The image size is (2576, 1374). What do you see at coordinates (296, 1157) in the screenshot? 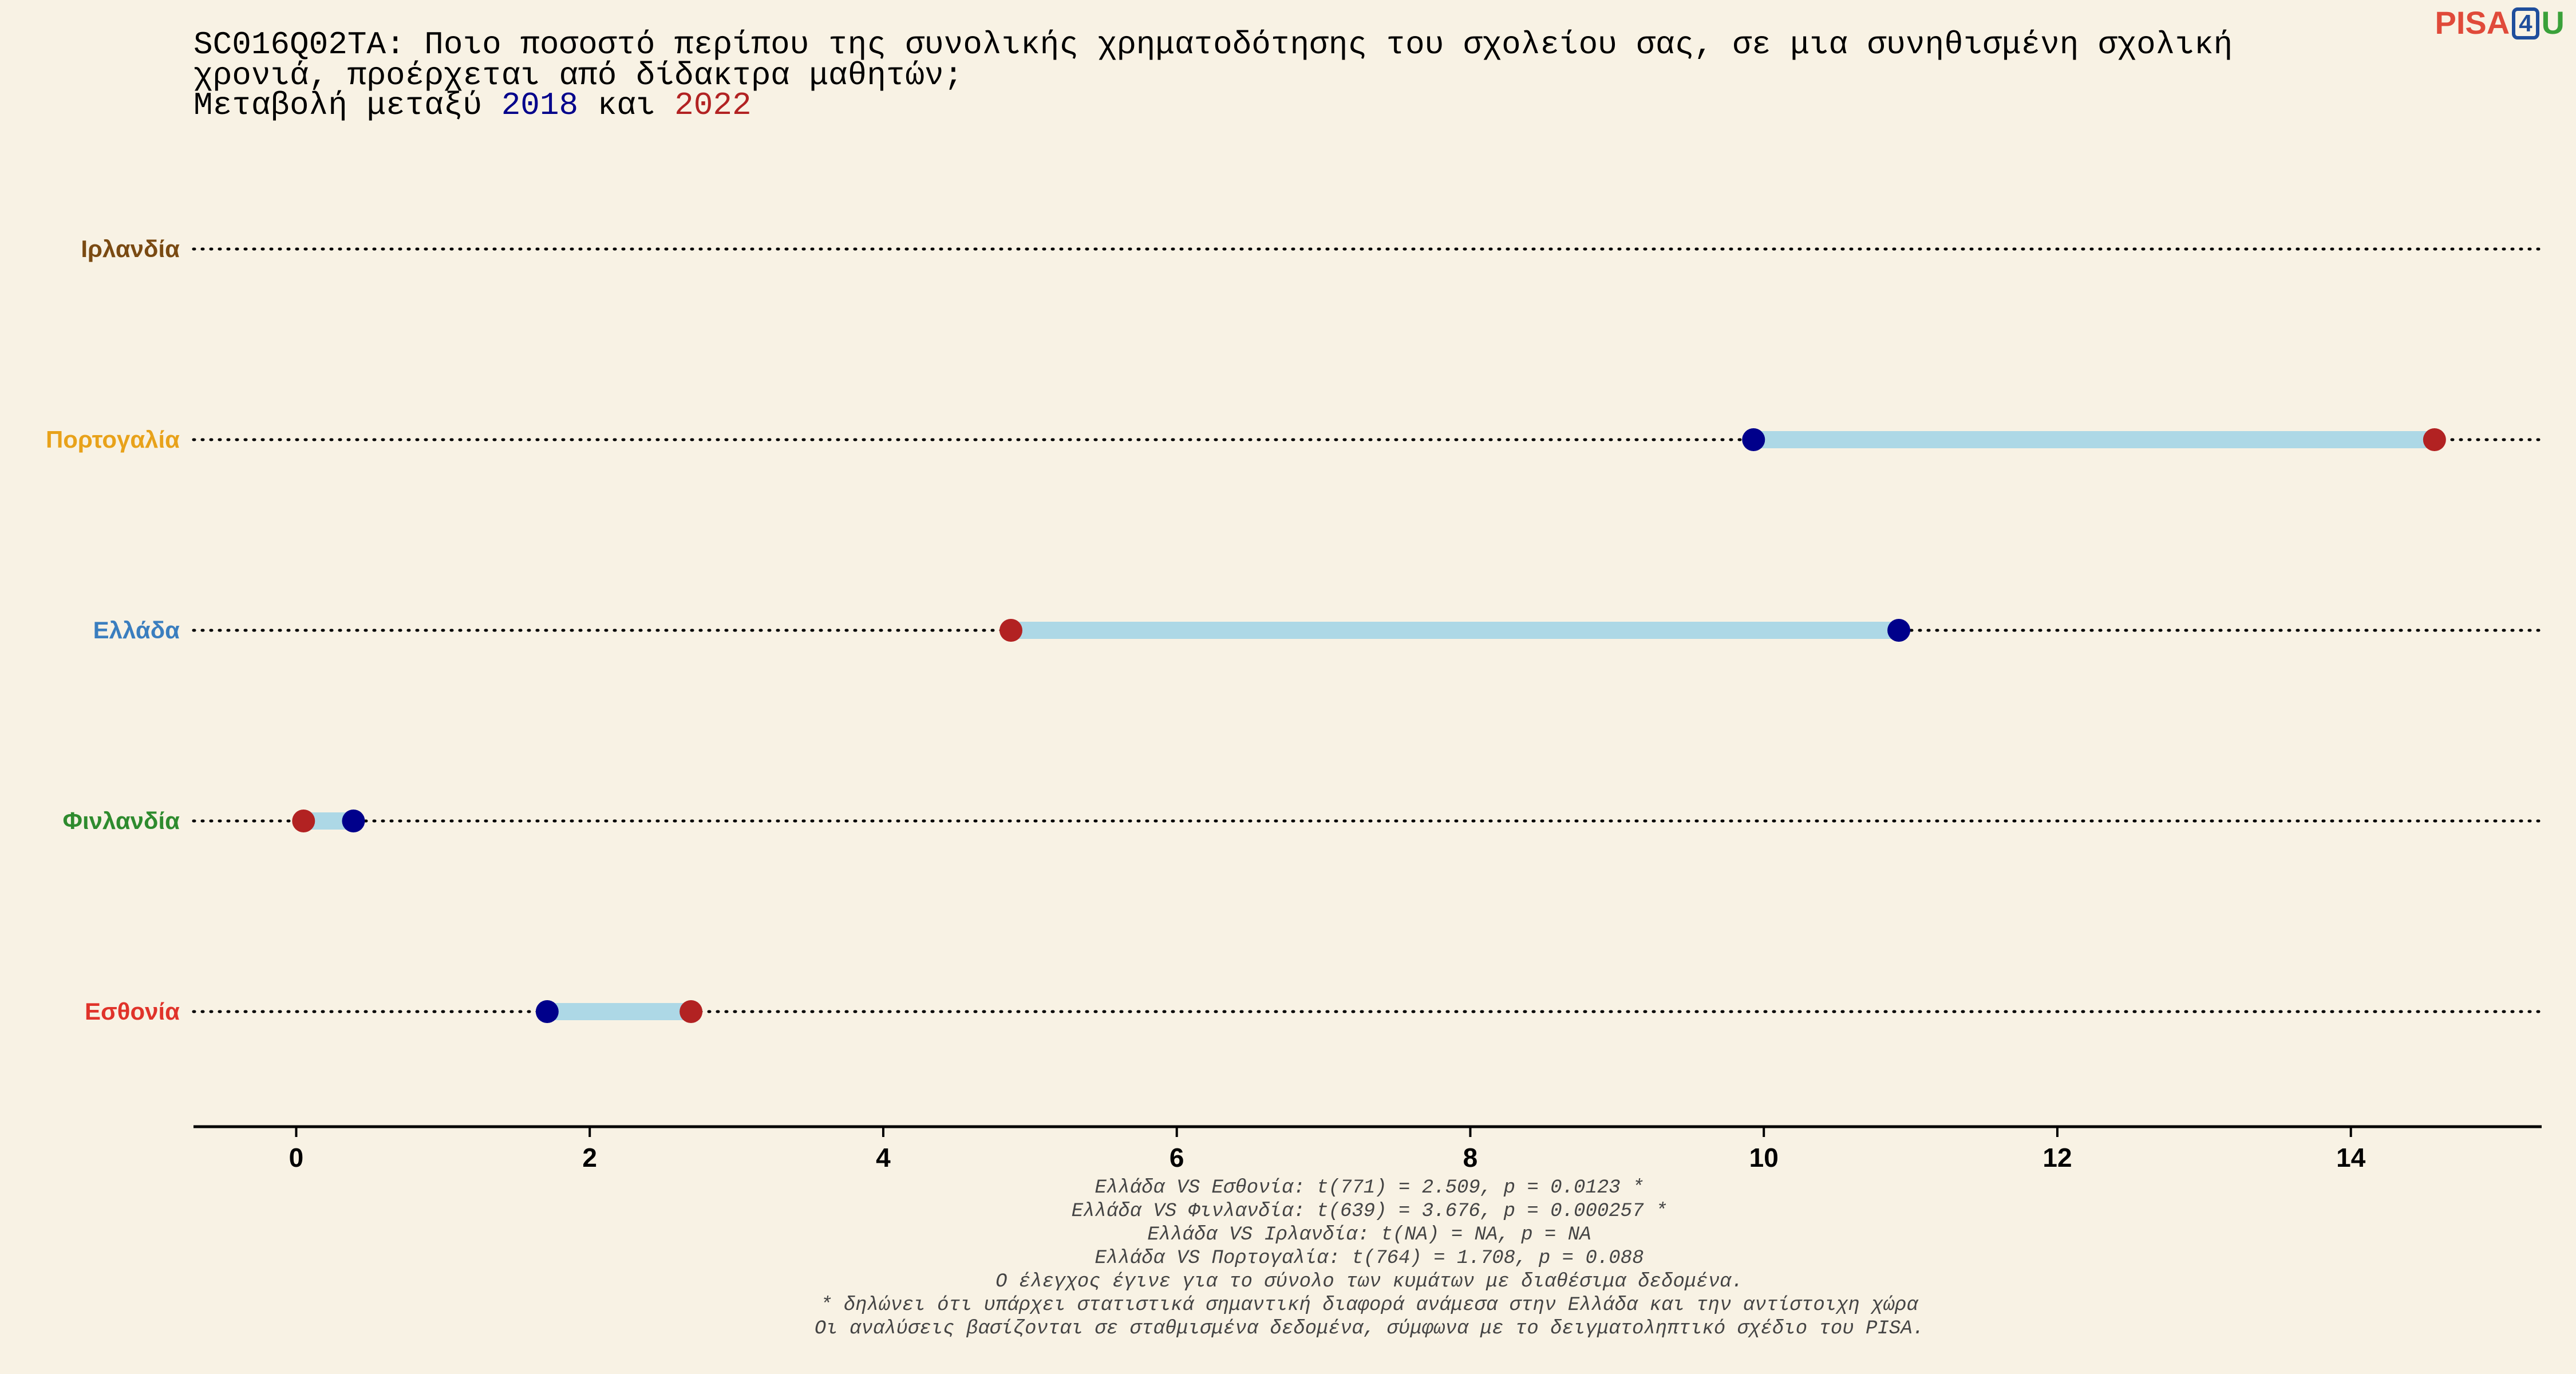
I see `x-tick-label: 0` at bounding box center [296, 1157].